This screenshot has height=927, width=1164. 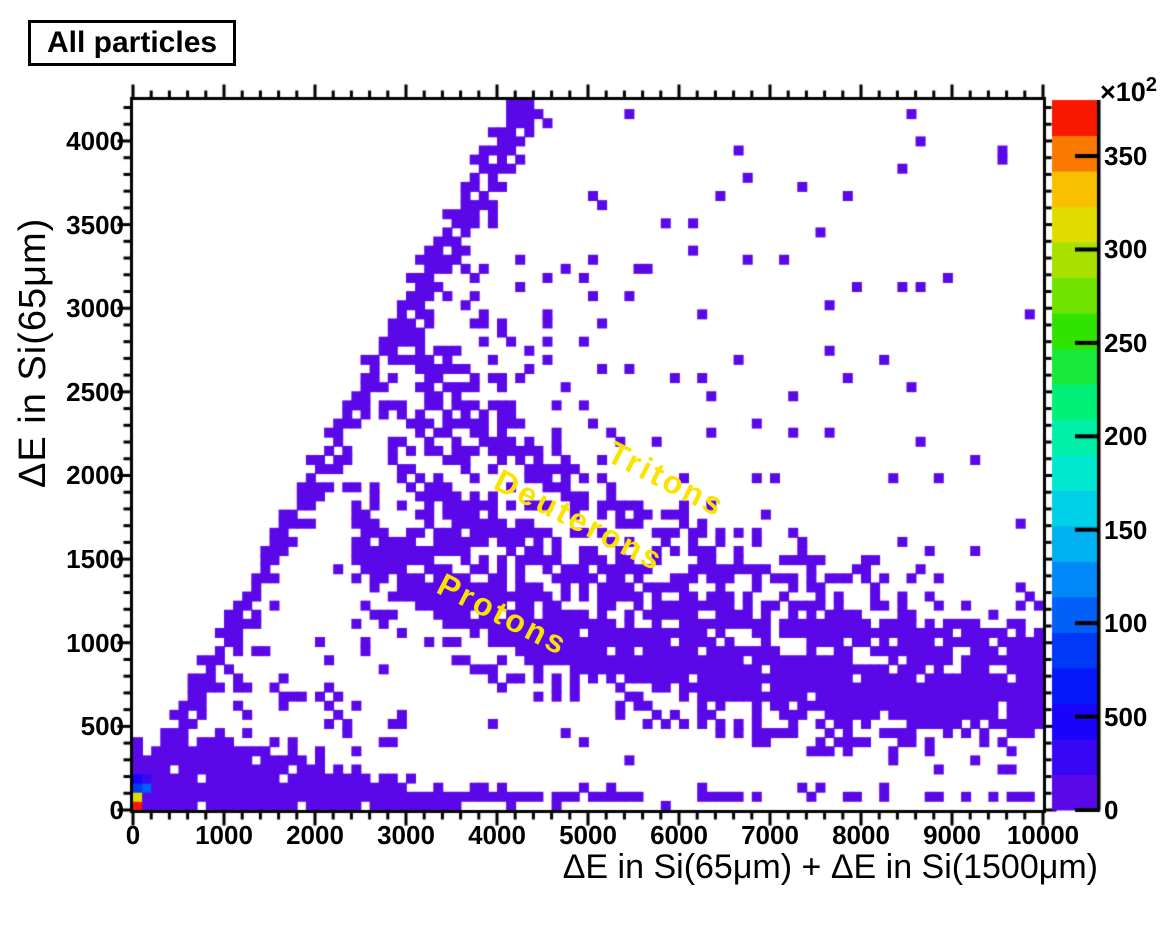 I want to click on x-tick-label: 4000, so click(x=497, y=835).